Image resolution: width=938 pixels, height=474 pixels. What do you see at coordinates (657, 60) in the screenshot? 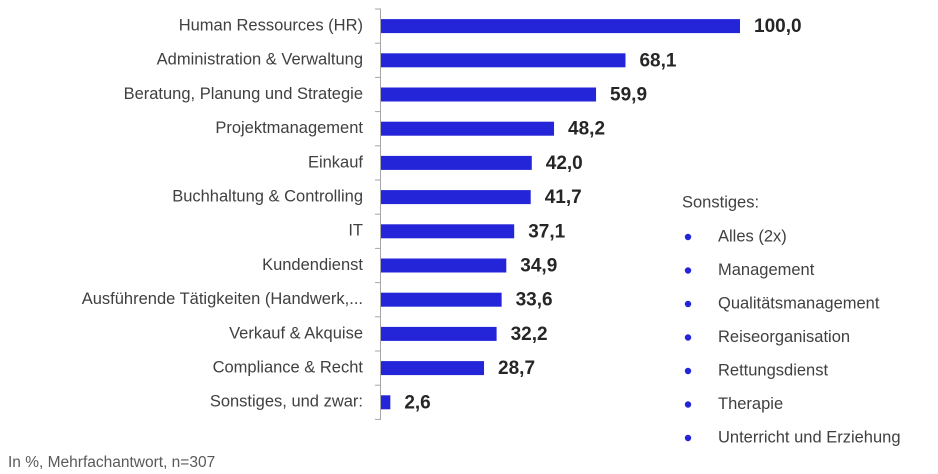
I see `value-label: 68,1` at bounding box center [657, 60].